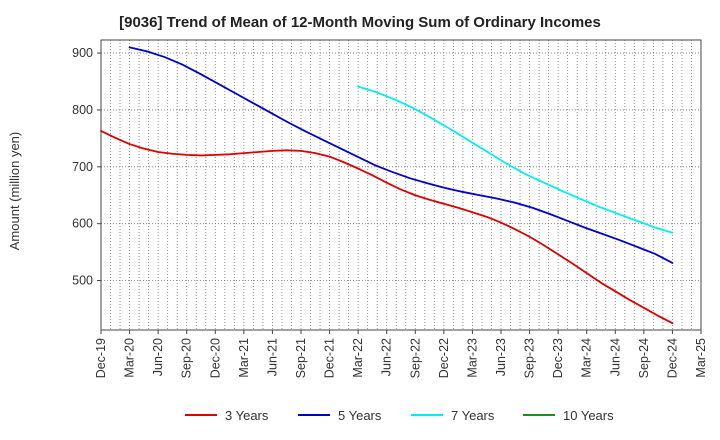 The image size is (720, 440). What do you see at coordinates (130, 358) in the screenshot?
I see `x-tick-label: Mar-20` at bounding box center [130, 358].